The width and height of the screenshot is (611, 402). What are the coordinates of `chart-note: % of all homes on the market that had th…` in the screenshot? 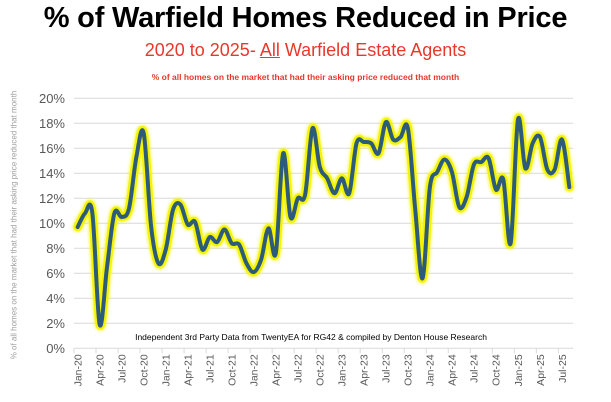 It's located at (305, 77).